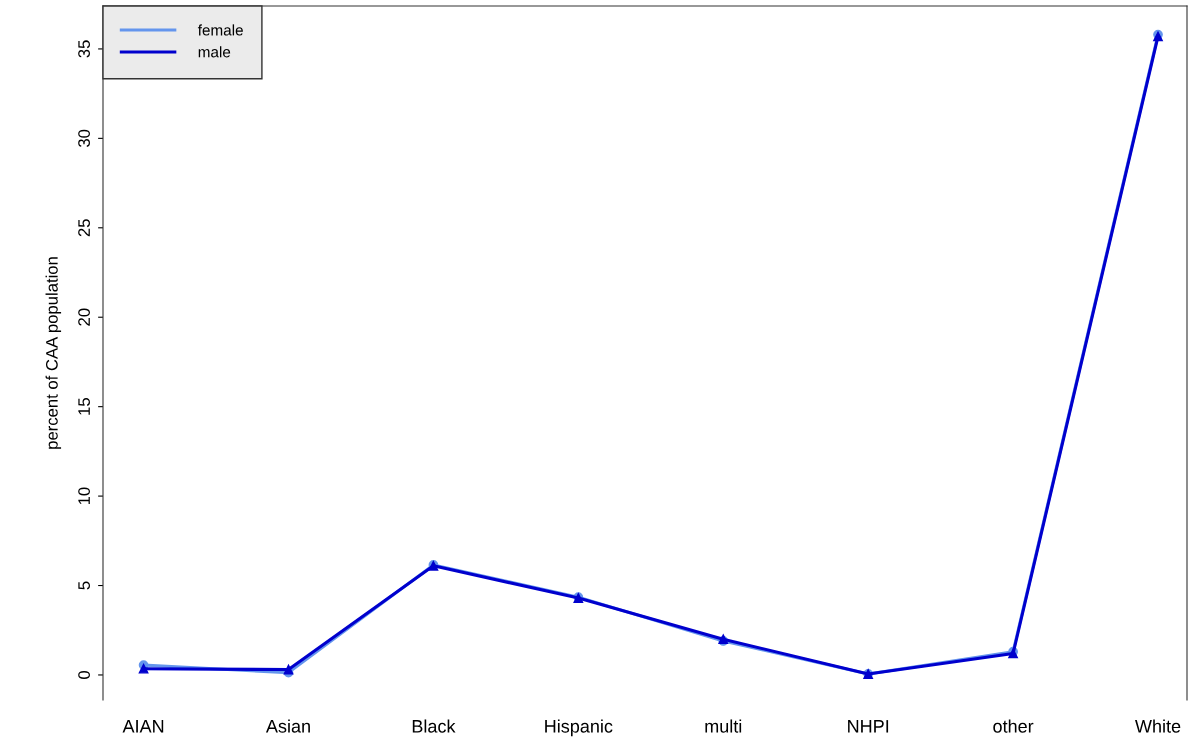 The width and height of the screenshot is (1195, 751). I want to click on x-tick-label: AIAN, so click(143, 726).